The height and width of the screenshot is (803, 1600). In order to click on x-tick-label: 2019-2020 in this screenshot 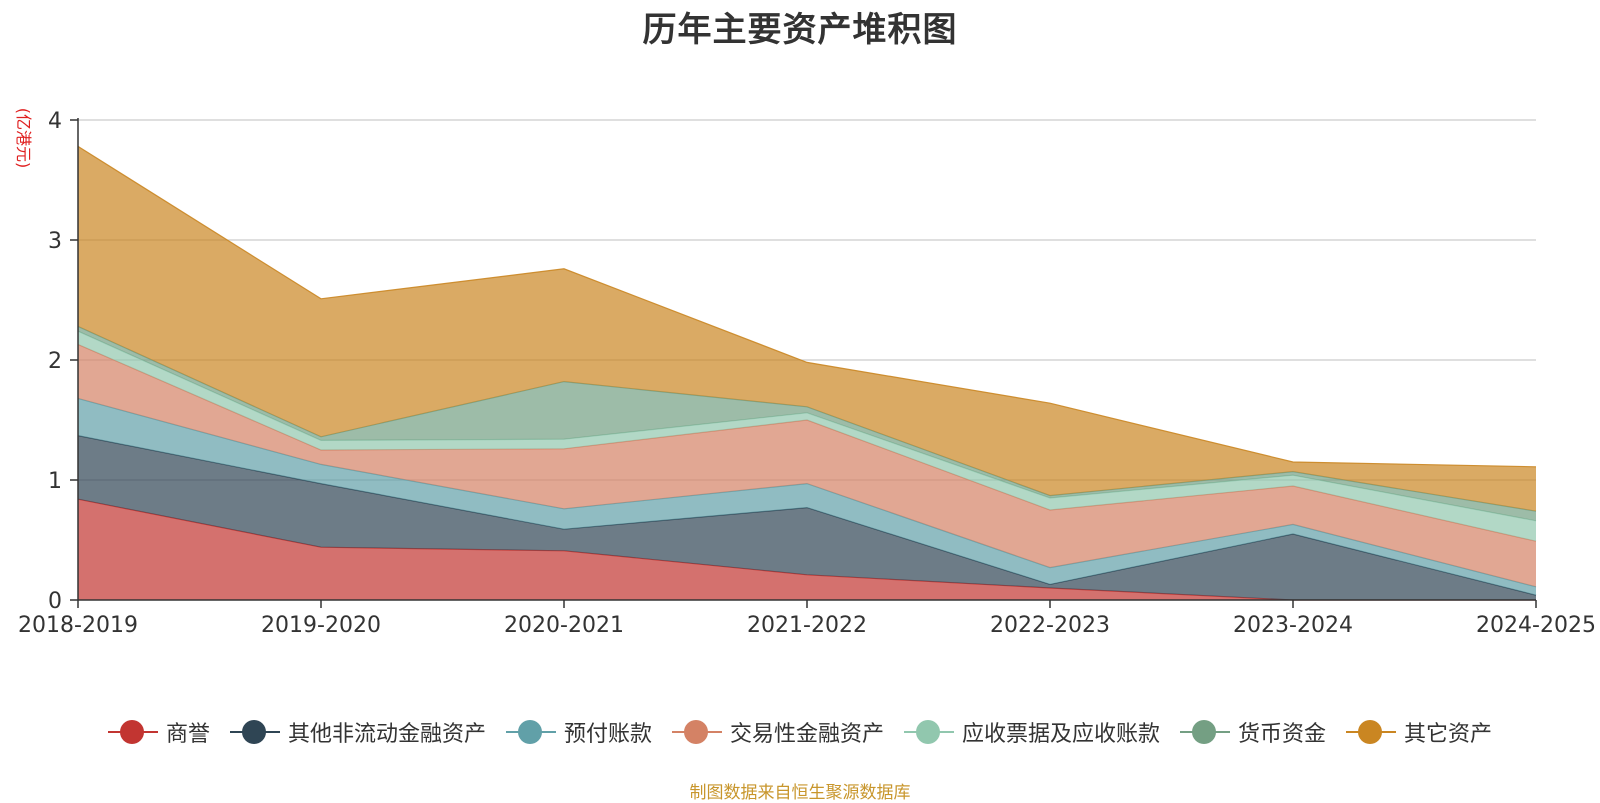, I will do `click(321, 625)`.